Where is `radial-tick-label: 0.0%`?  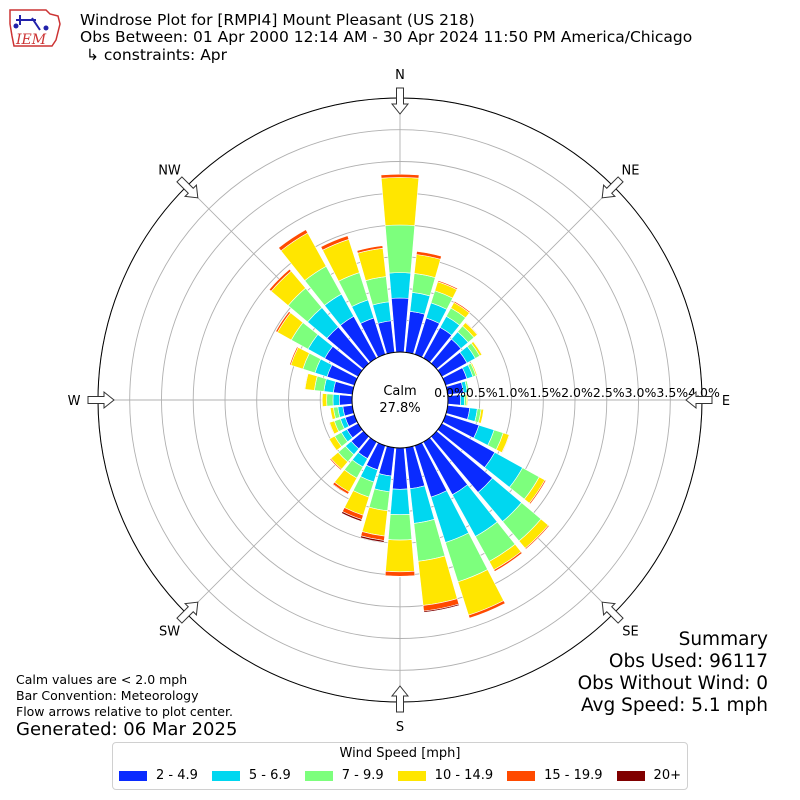 radial-tick-label: 0.0% is located at coordinates (450, 392).